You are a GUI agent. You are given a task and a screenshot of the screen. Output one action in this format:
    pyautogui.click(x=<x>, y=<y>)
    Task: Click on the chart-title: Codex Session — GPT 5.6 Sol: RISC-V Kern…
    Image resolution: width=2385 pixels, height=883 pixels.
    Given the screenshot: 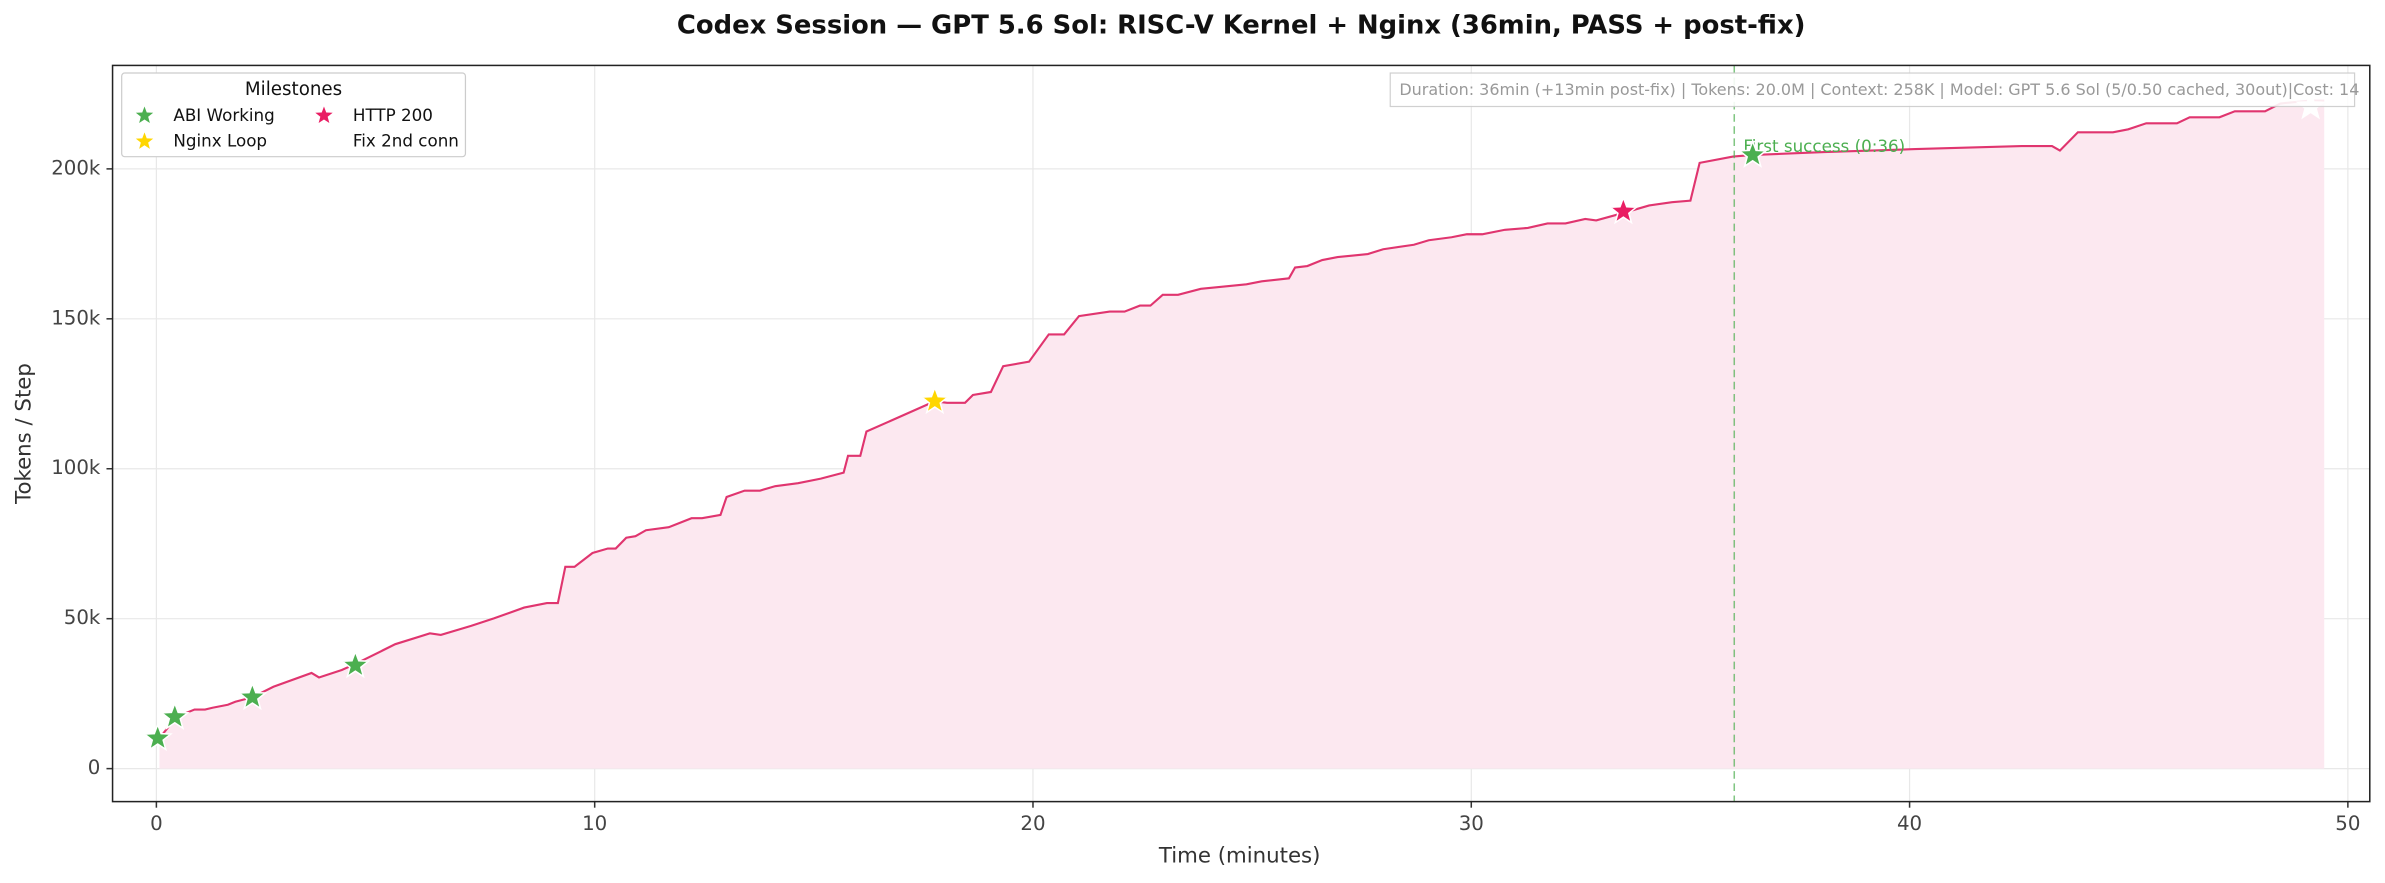 What is the action you would take?
    pyautogui.click(x=1241, y=25)
    